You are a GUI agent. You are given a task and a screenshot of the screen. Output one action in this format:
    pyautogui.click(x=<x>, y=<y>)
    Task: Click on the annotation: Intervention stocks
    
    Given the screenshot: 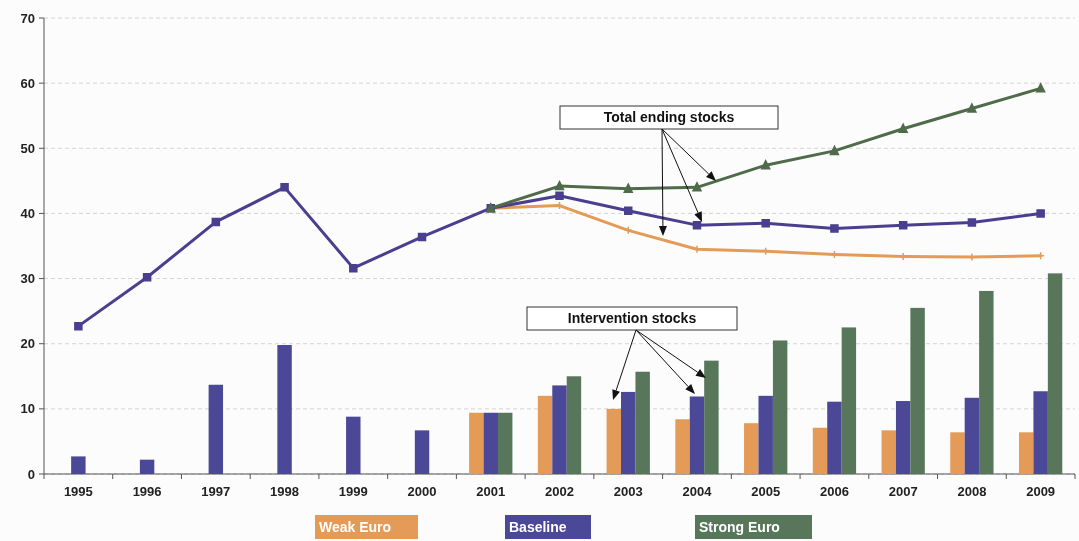 What is the action you would take?
    pyautogui.click(x=632, y=318)
    